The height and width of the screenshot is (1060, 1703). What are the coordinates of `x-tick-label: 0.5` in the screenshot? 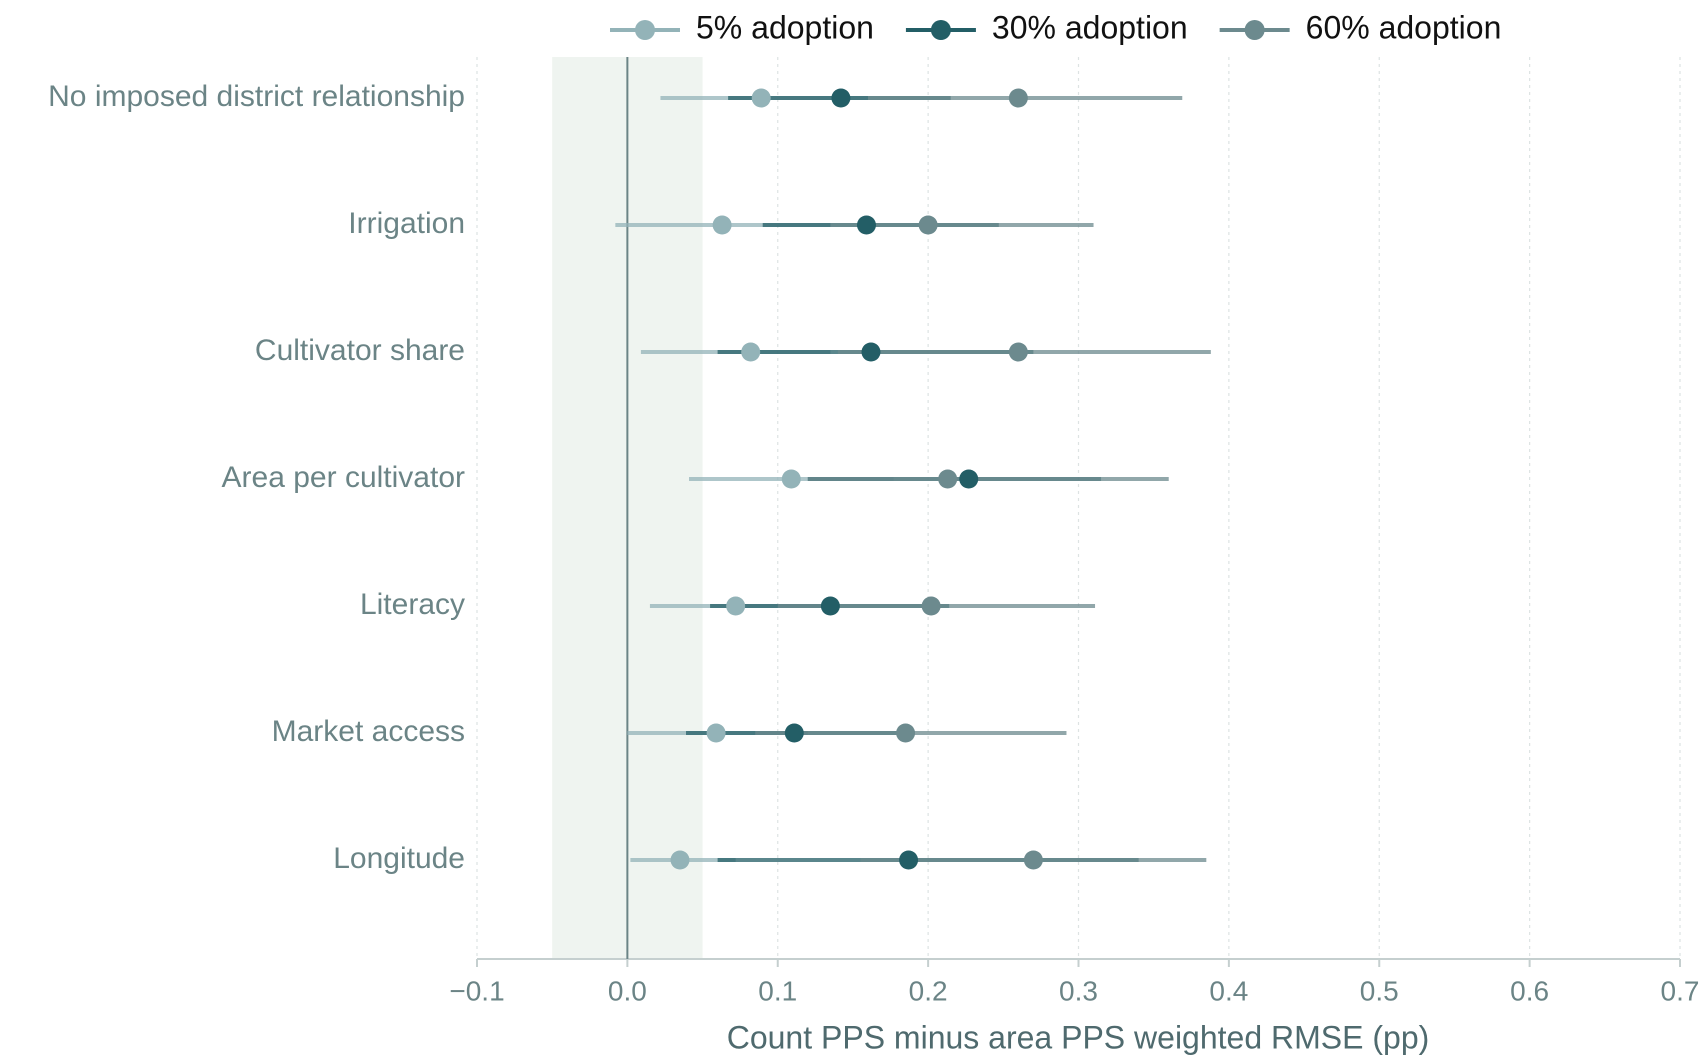 It's located at (1379, 990).